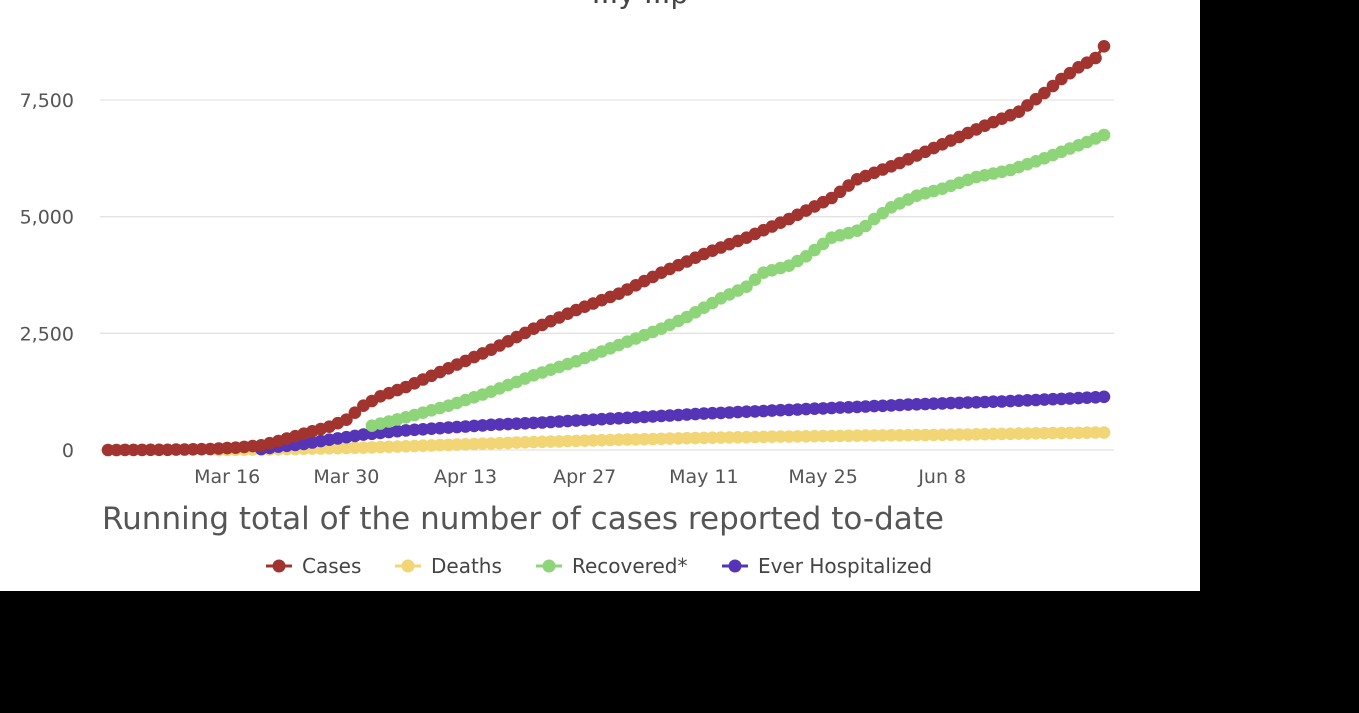 The height and width of the screenshot is (713, 1359). What do you see at coordinates (47, 218) in the screenshot?
I see `y-tick-label: 5,000` at bounding box center [47, 218].